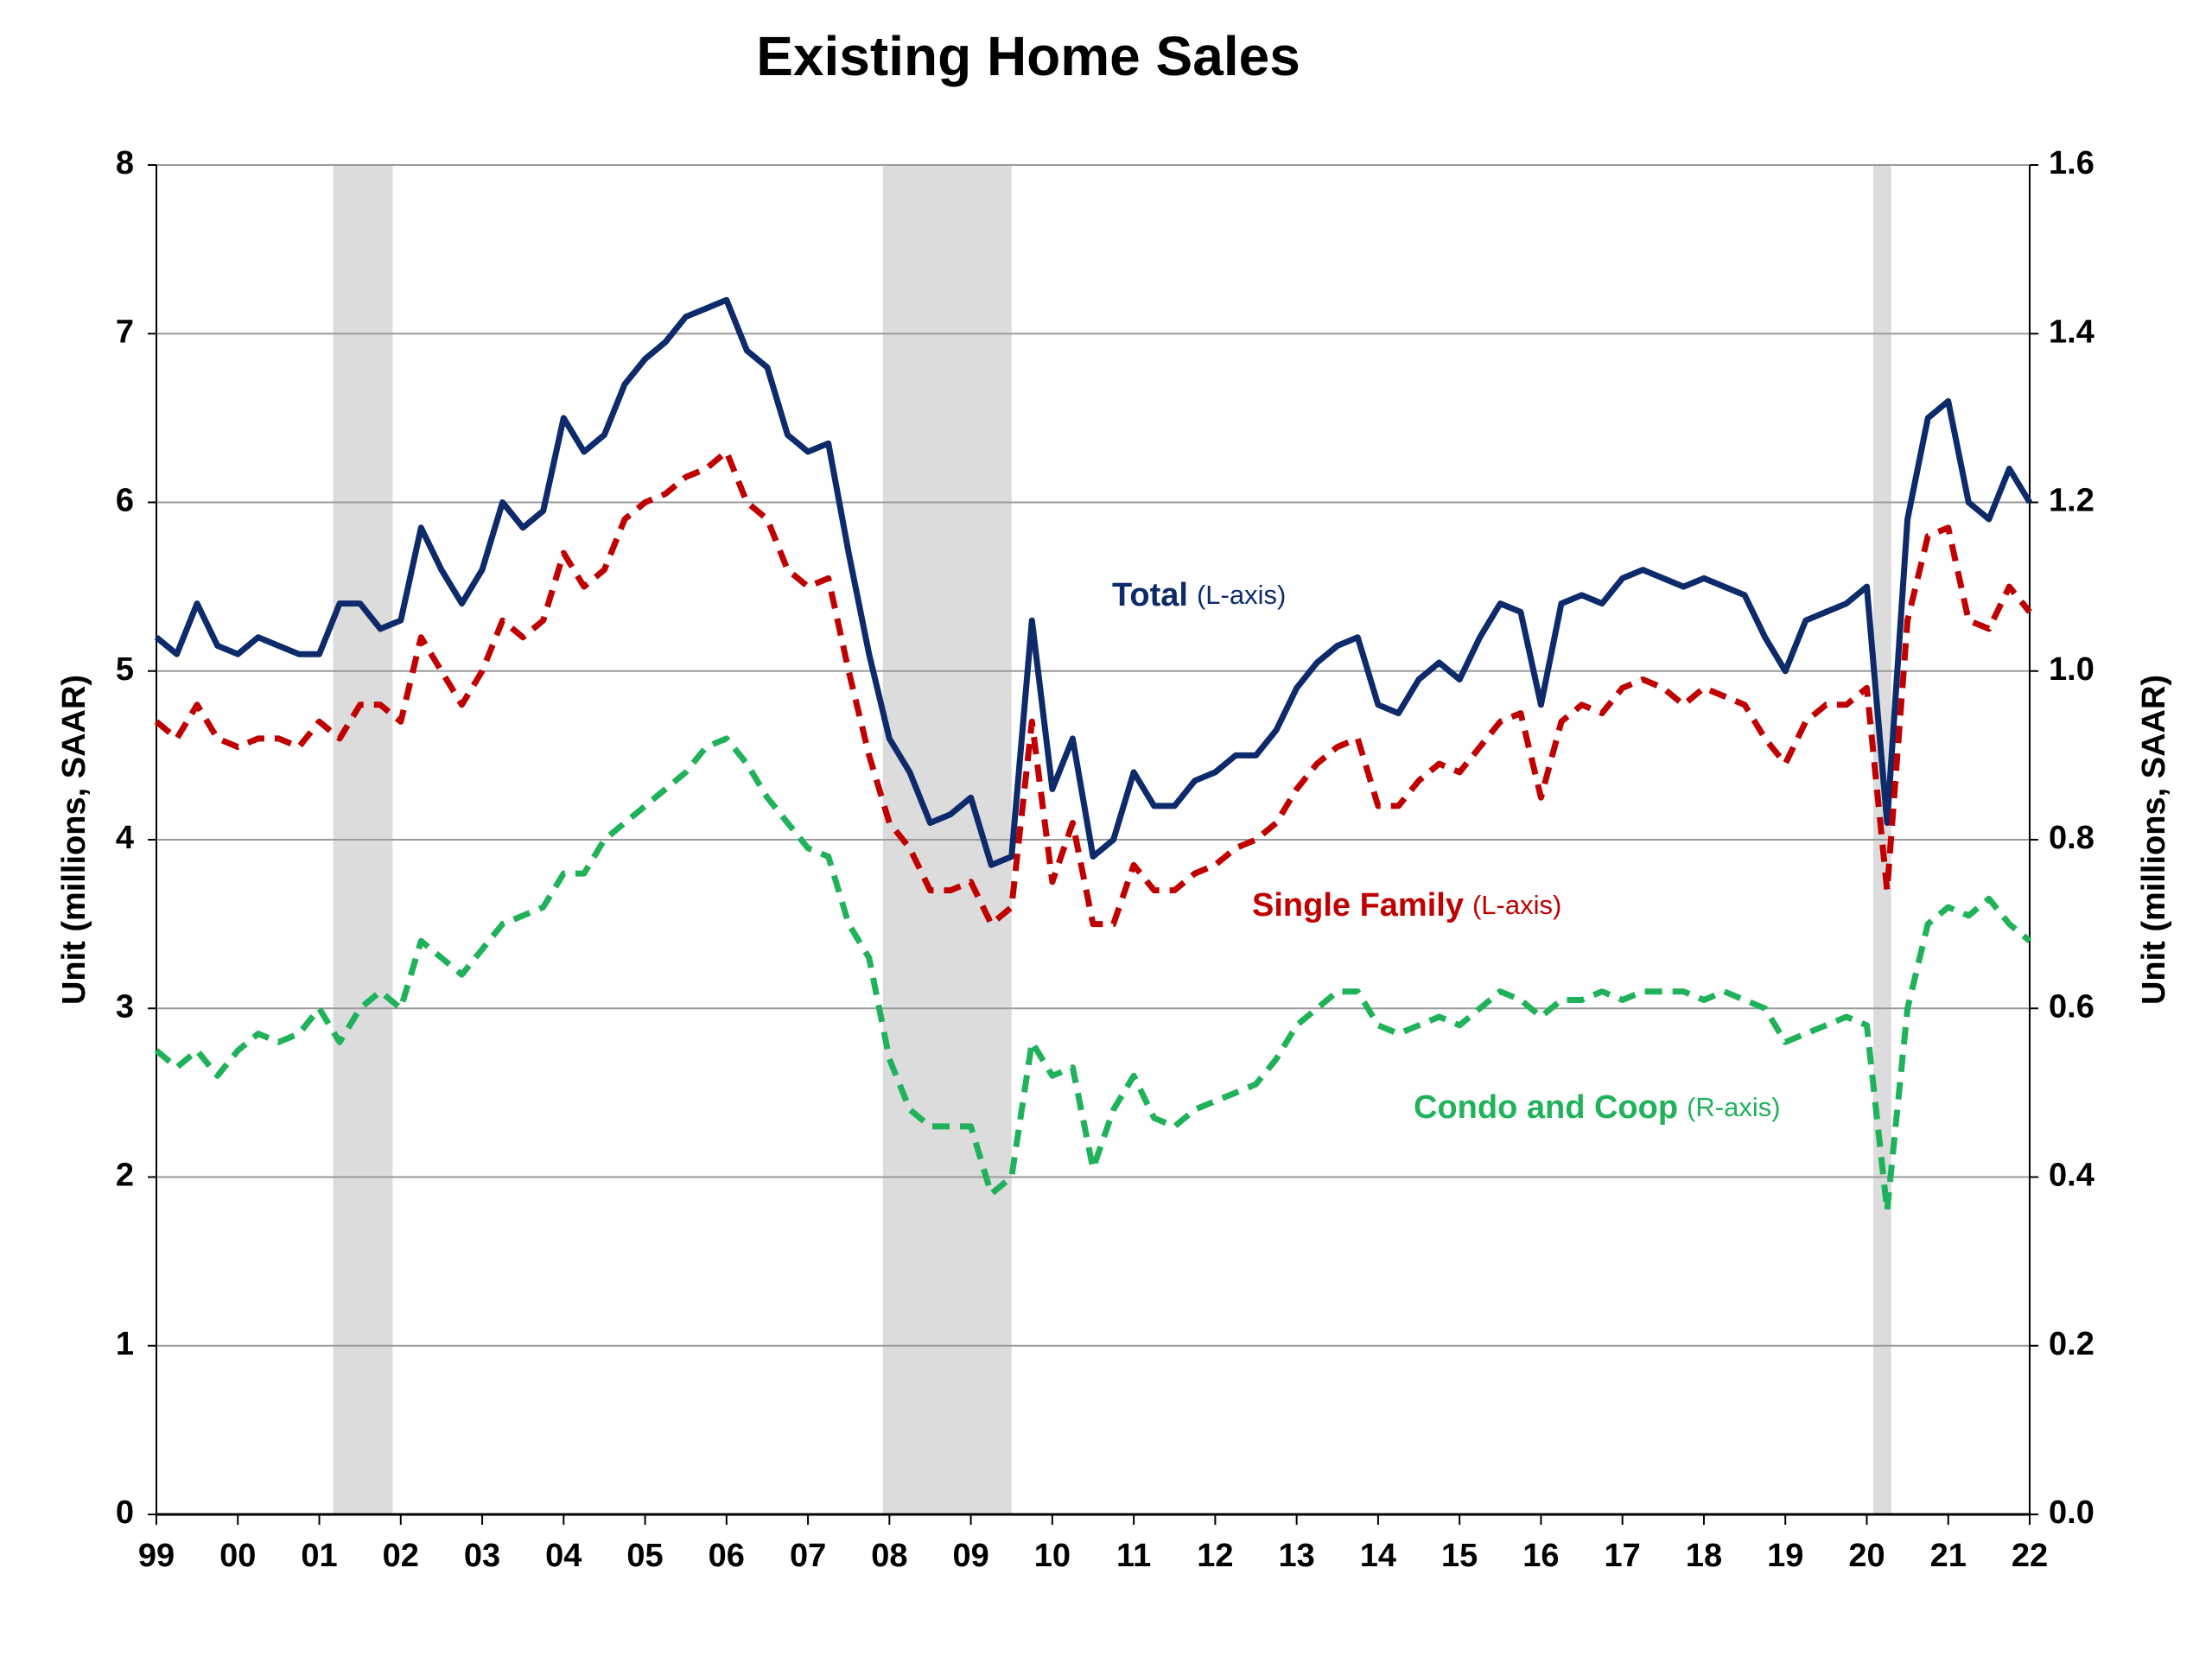 The image size is (2212, 1663). What do you see at coordinates (2071, 1007) in the screenshot?
I see `y2-tick-label: 0.6` at bounding box center [2071, 1007].